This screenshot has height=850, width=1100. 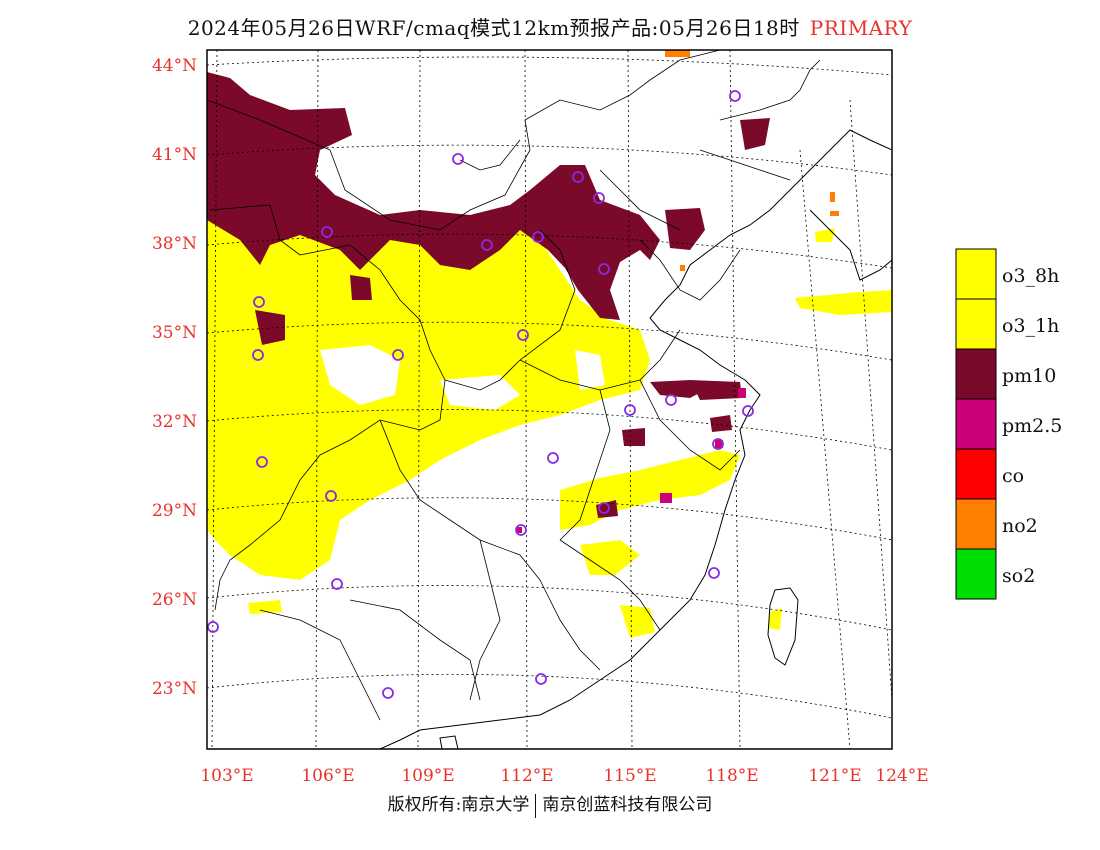 What do you see at coordinates (752, 160) in the screenshot?
I see `no2-region` at bounding box center [752, 160].